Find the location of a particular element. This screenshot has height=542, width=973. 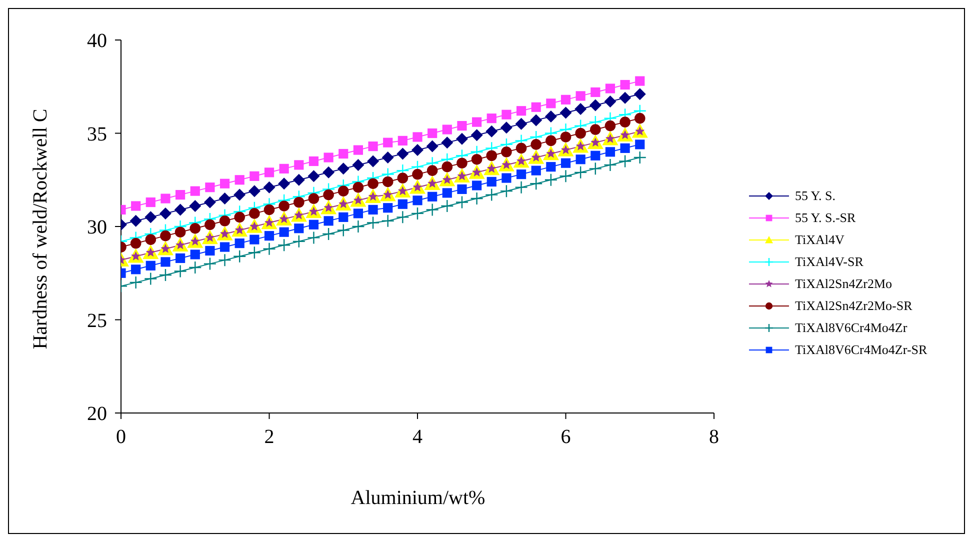

y-tick-label: 30 is located at coordinates (97, 227).